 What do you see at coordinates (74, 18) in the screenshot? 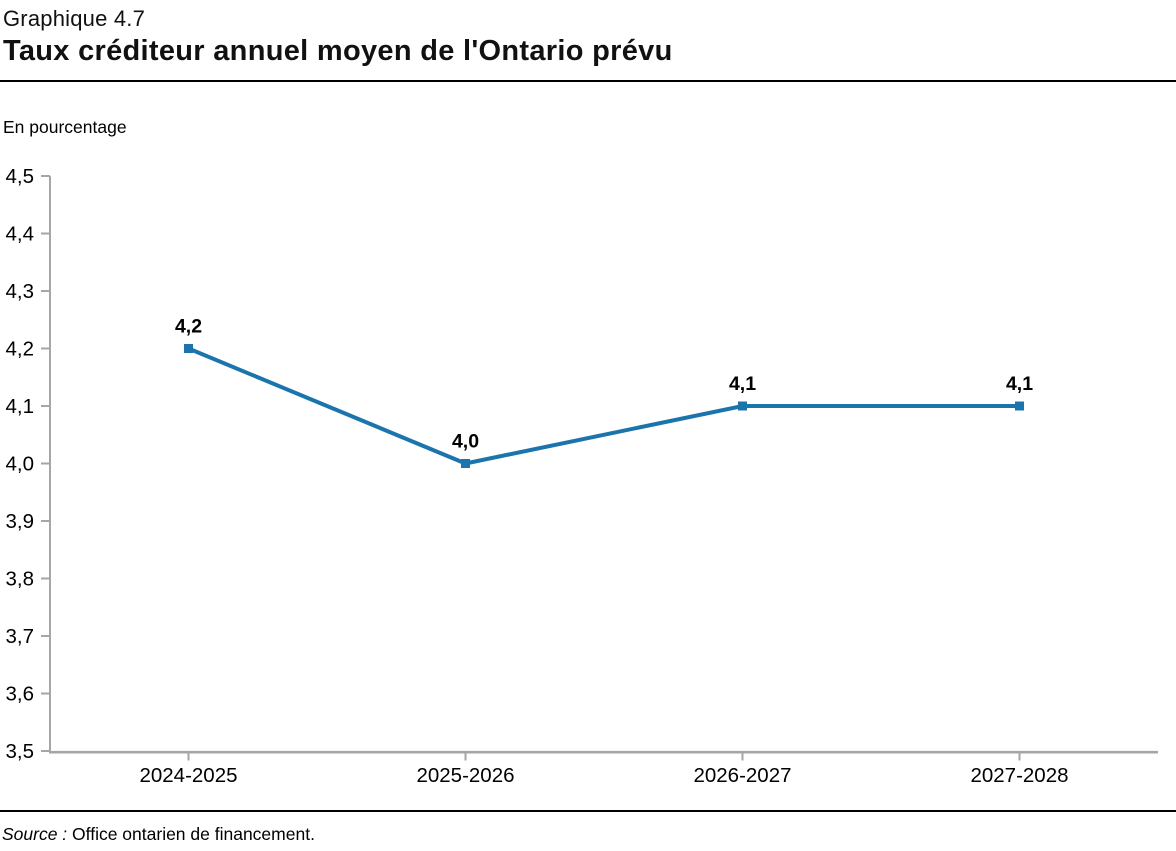
I see `figure-number: Graphique 4.7` at bounding box center [74, 18].